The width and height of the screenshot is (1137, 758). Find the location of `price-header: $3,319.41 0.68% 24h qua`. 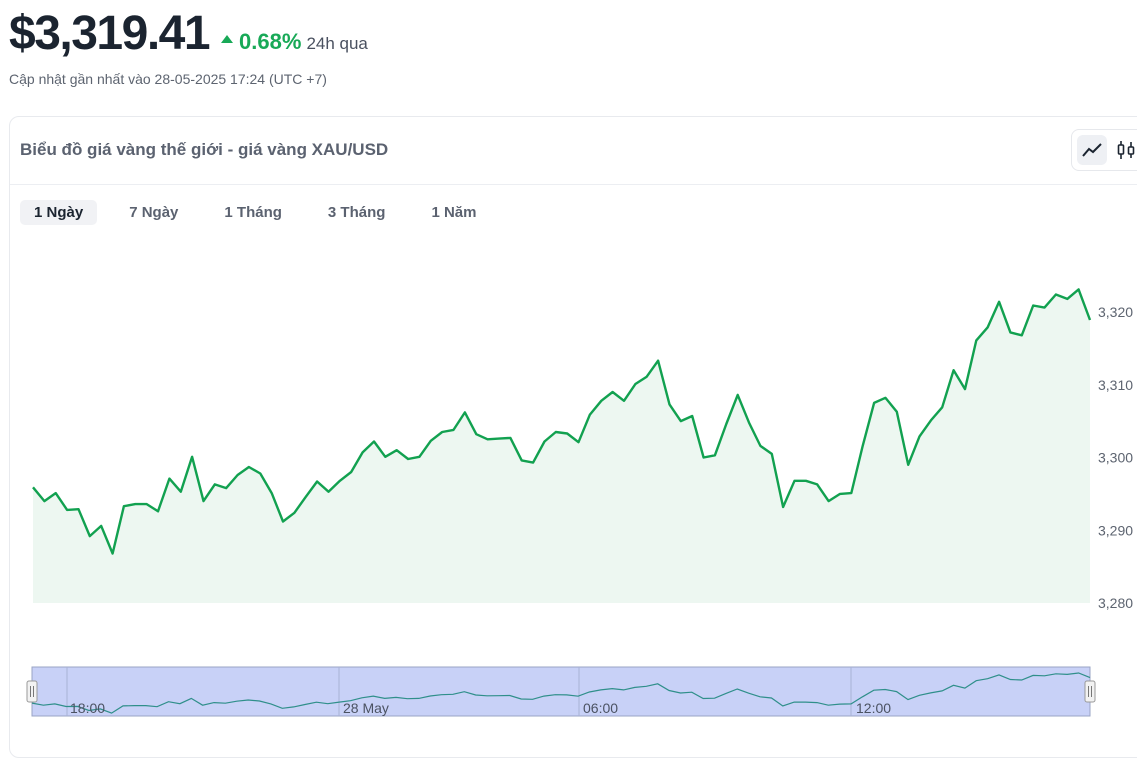

price-header: $3,319.41 0.68% 24h qua is located at coordinates (188, 34).